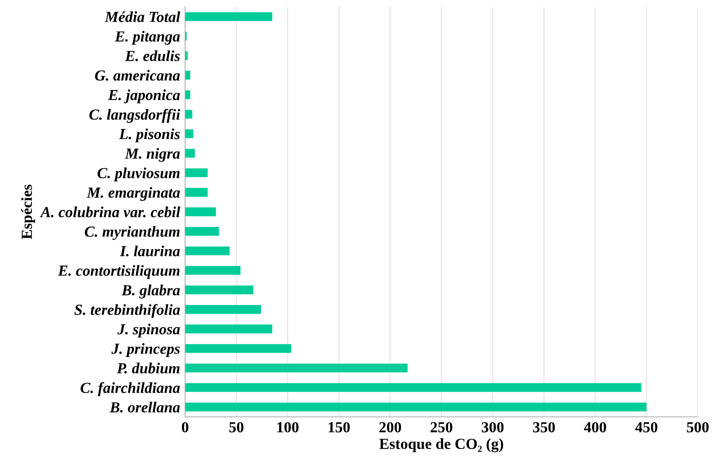  I want to click on y-tick-label: E. edulis, so click(152, 56).